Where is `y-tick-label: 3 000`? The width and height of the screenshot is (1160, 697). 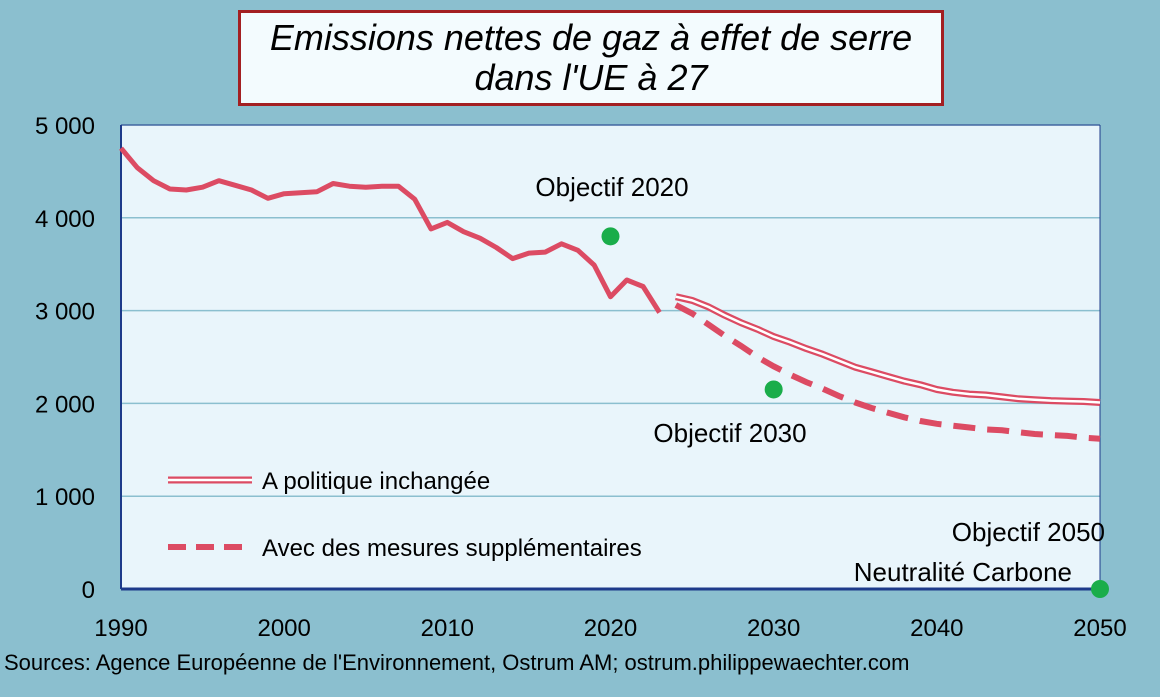
y-tick-label: 3 000 is located at coordinates (65, 312).